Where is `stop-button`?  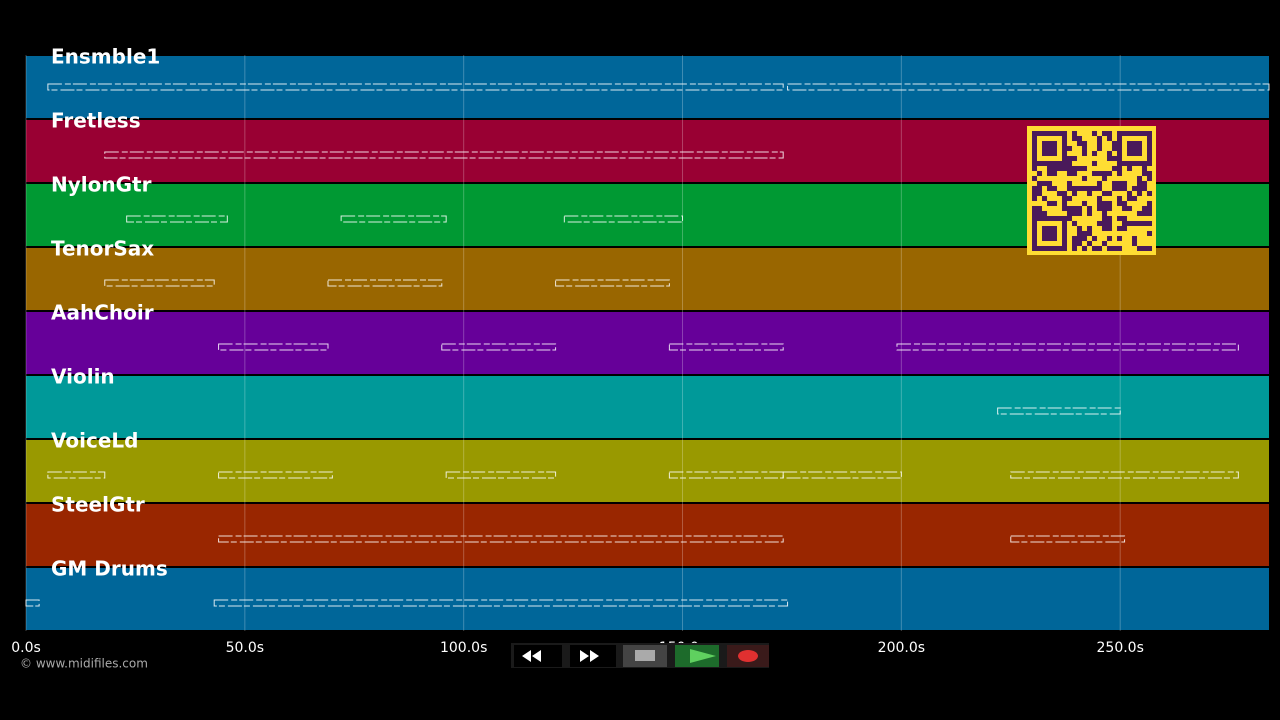 stop-button is located at coordinates (645, 656).